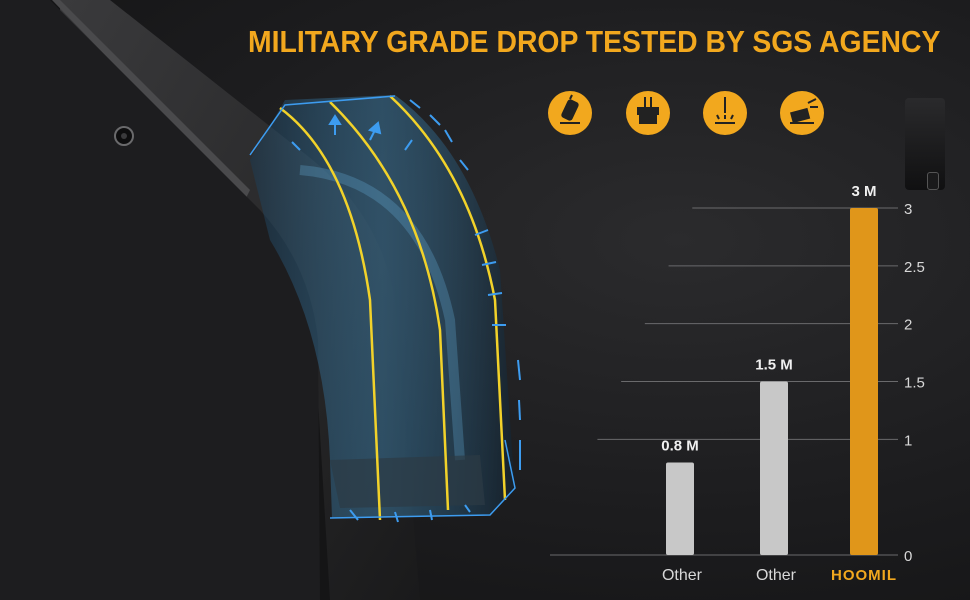 Image resolution: width=970 pixels, height=600 pixels. I want to click on phone-drop-icon, so click(570, 113).